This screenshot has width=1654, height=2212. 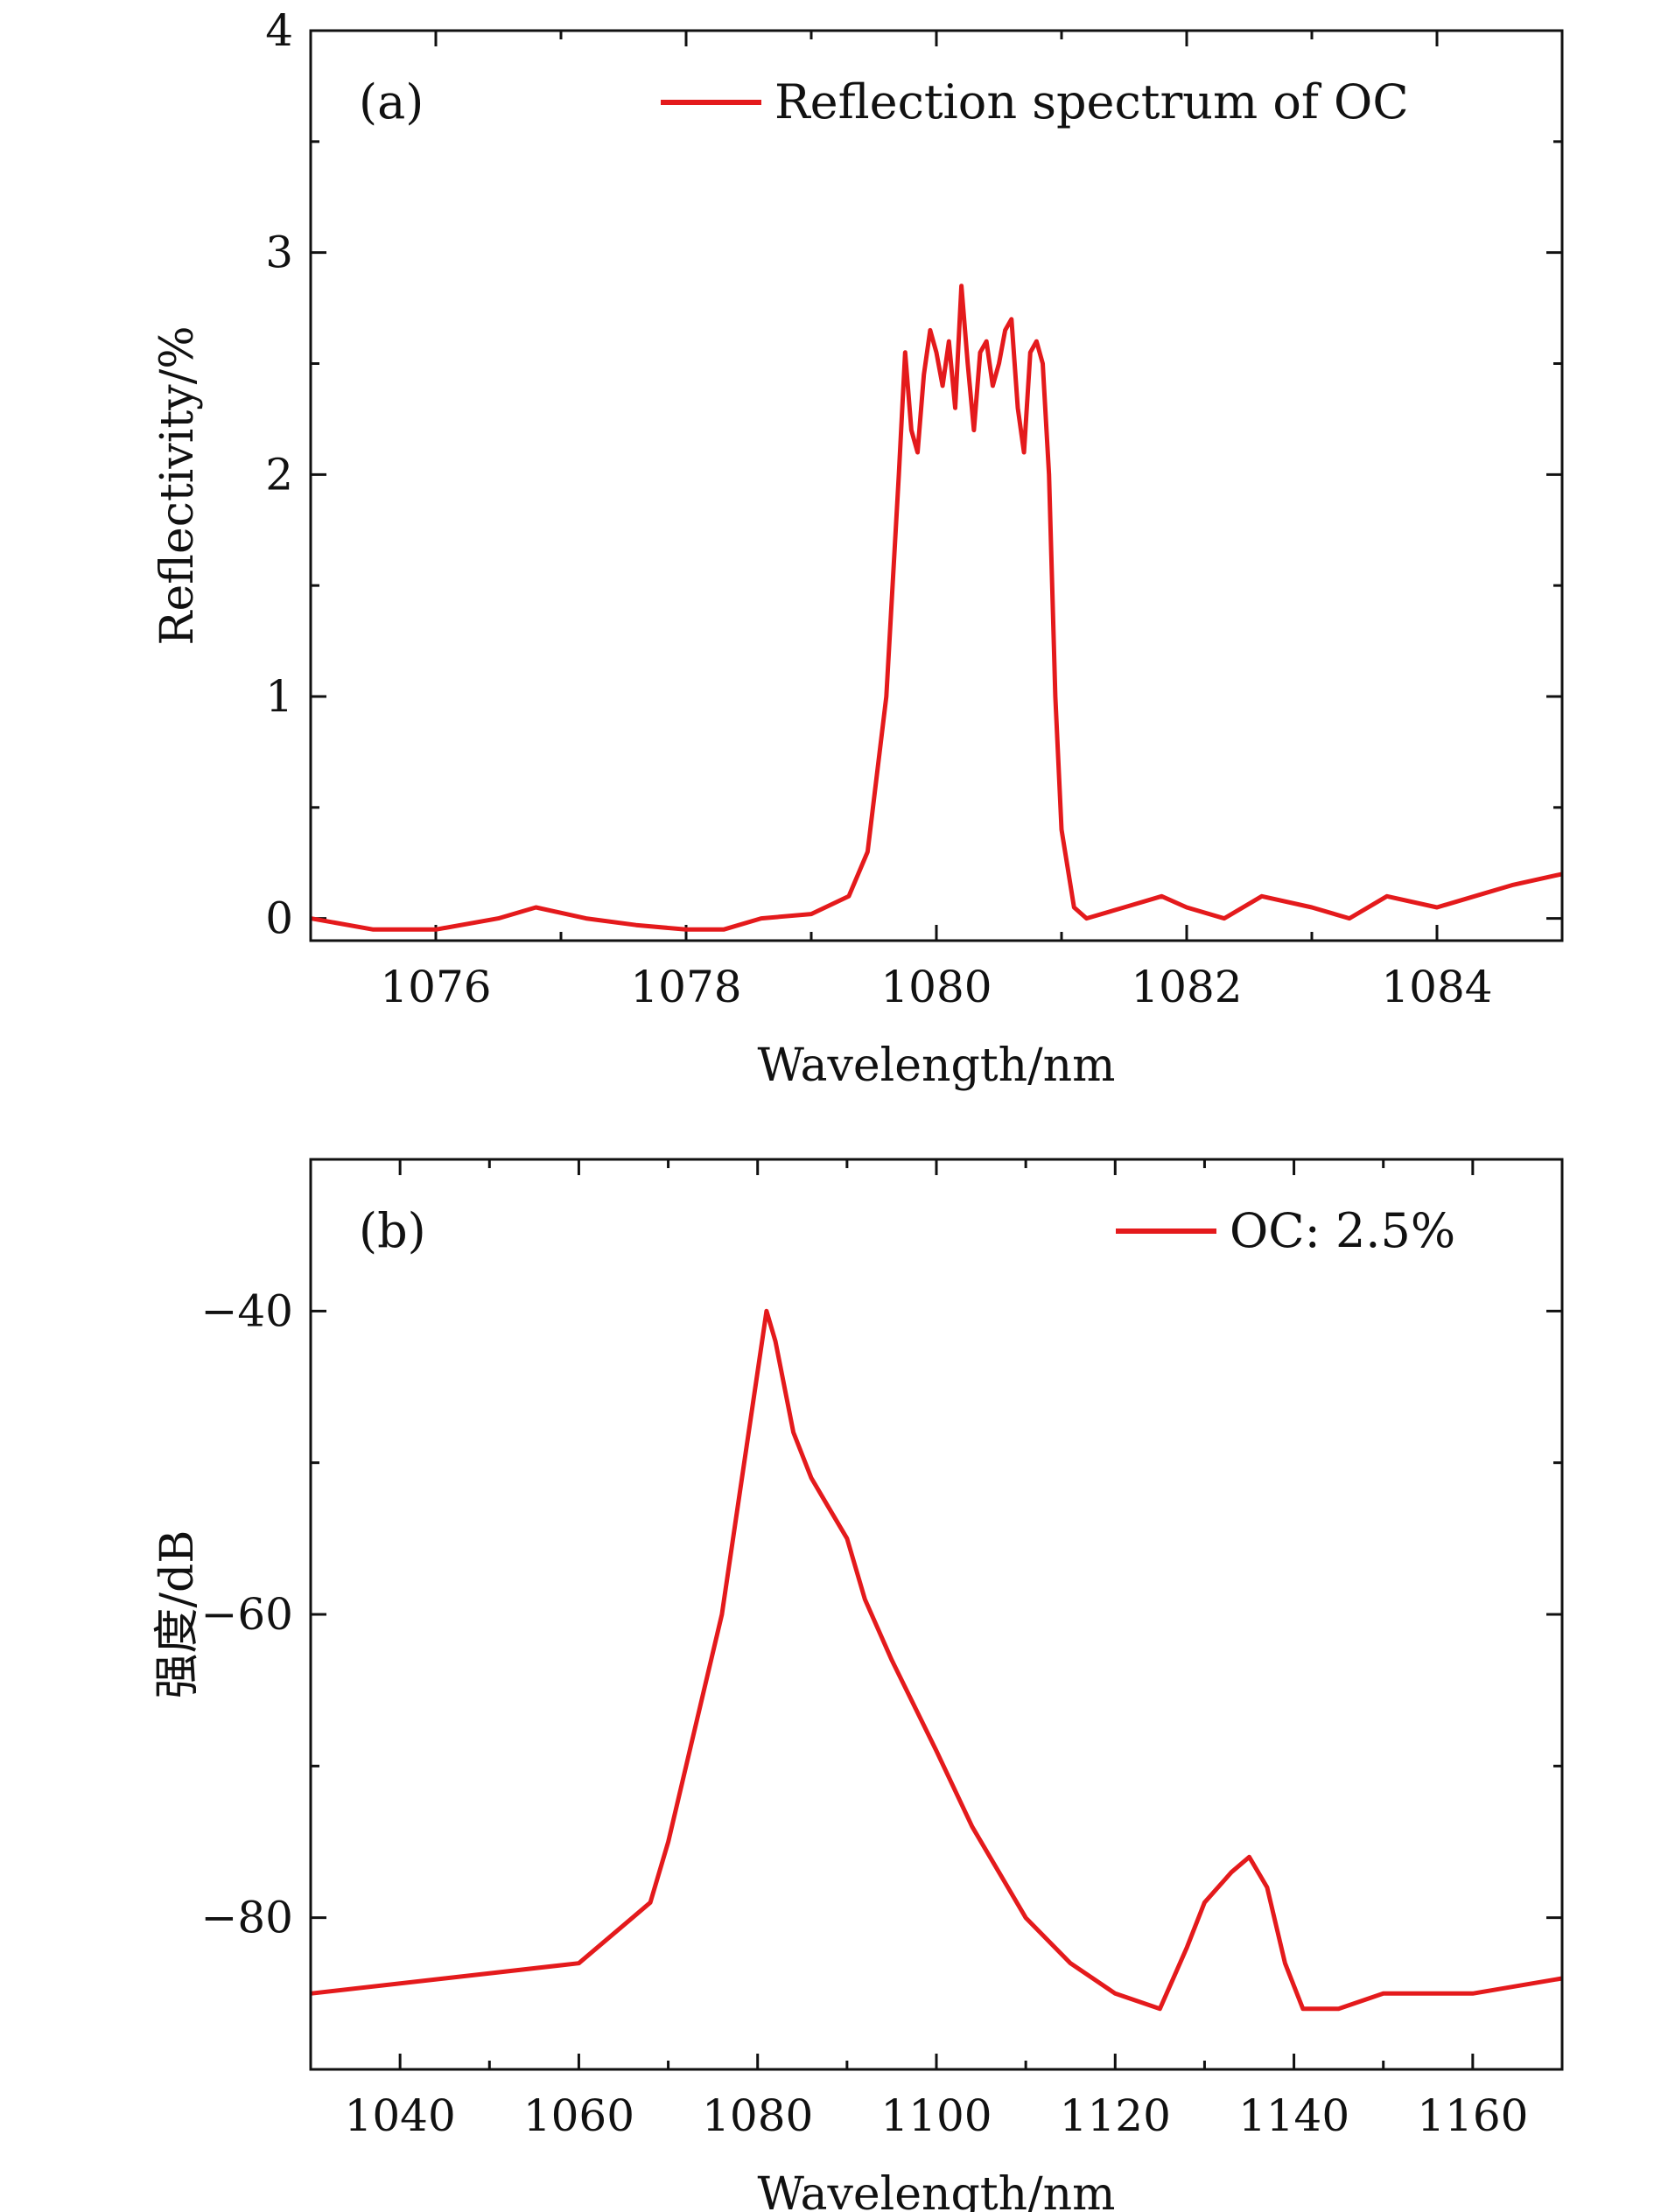 What do you see at coordinates (1342, 1230) in the screenshot?
I see `legend-b-label: OC: 2.5%` at bounding box center [1342, 1230].